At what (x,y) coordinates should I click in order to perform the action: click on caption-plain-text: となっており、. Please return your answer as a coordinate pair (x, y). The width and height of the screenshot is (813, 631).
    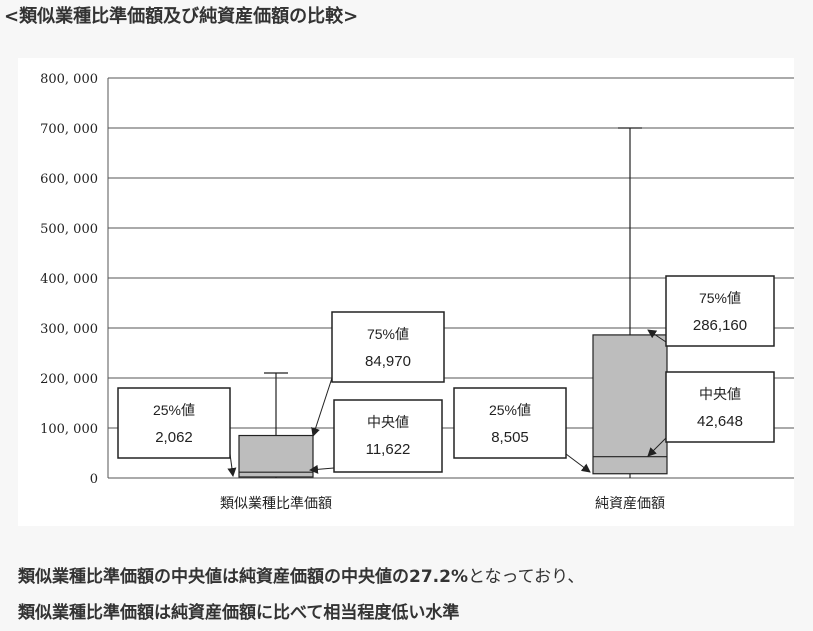
    Looking at the image, I should click on (526, 577).